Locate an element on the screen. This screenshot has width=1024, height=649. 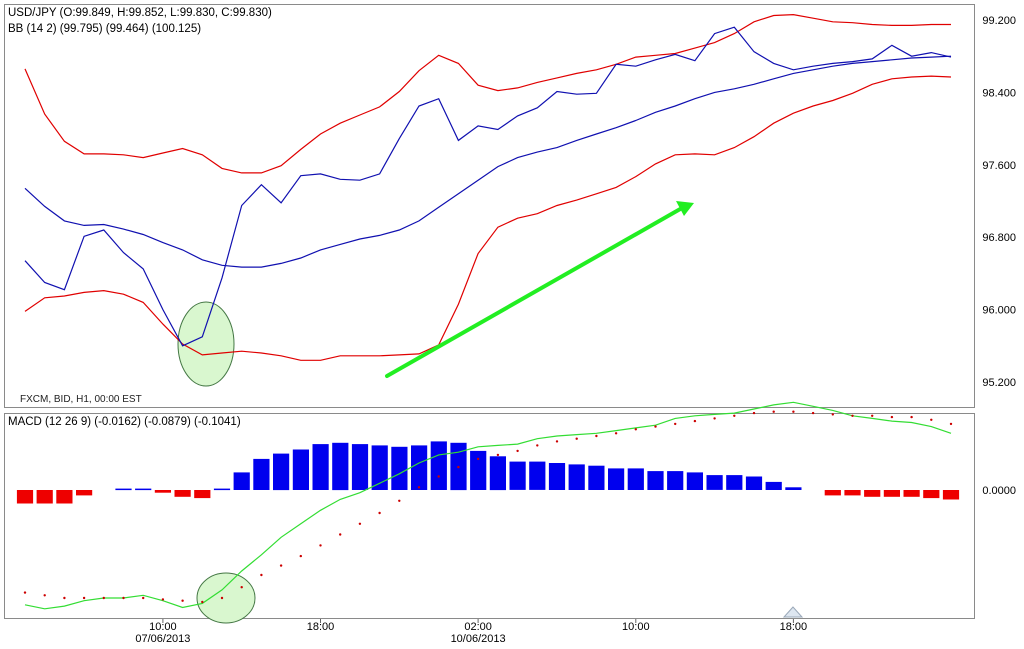
right-axis-strip is located at coordinates (999, 311).